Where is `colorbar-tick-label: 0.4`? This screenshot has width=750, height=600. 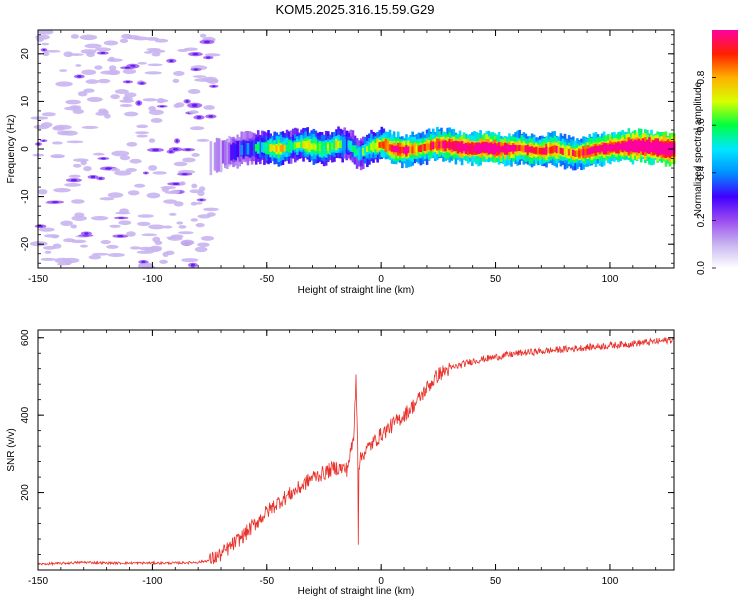 colorbar-tick-label: 0.4 is located at coordinates (701, 172).